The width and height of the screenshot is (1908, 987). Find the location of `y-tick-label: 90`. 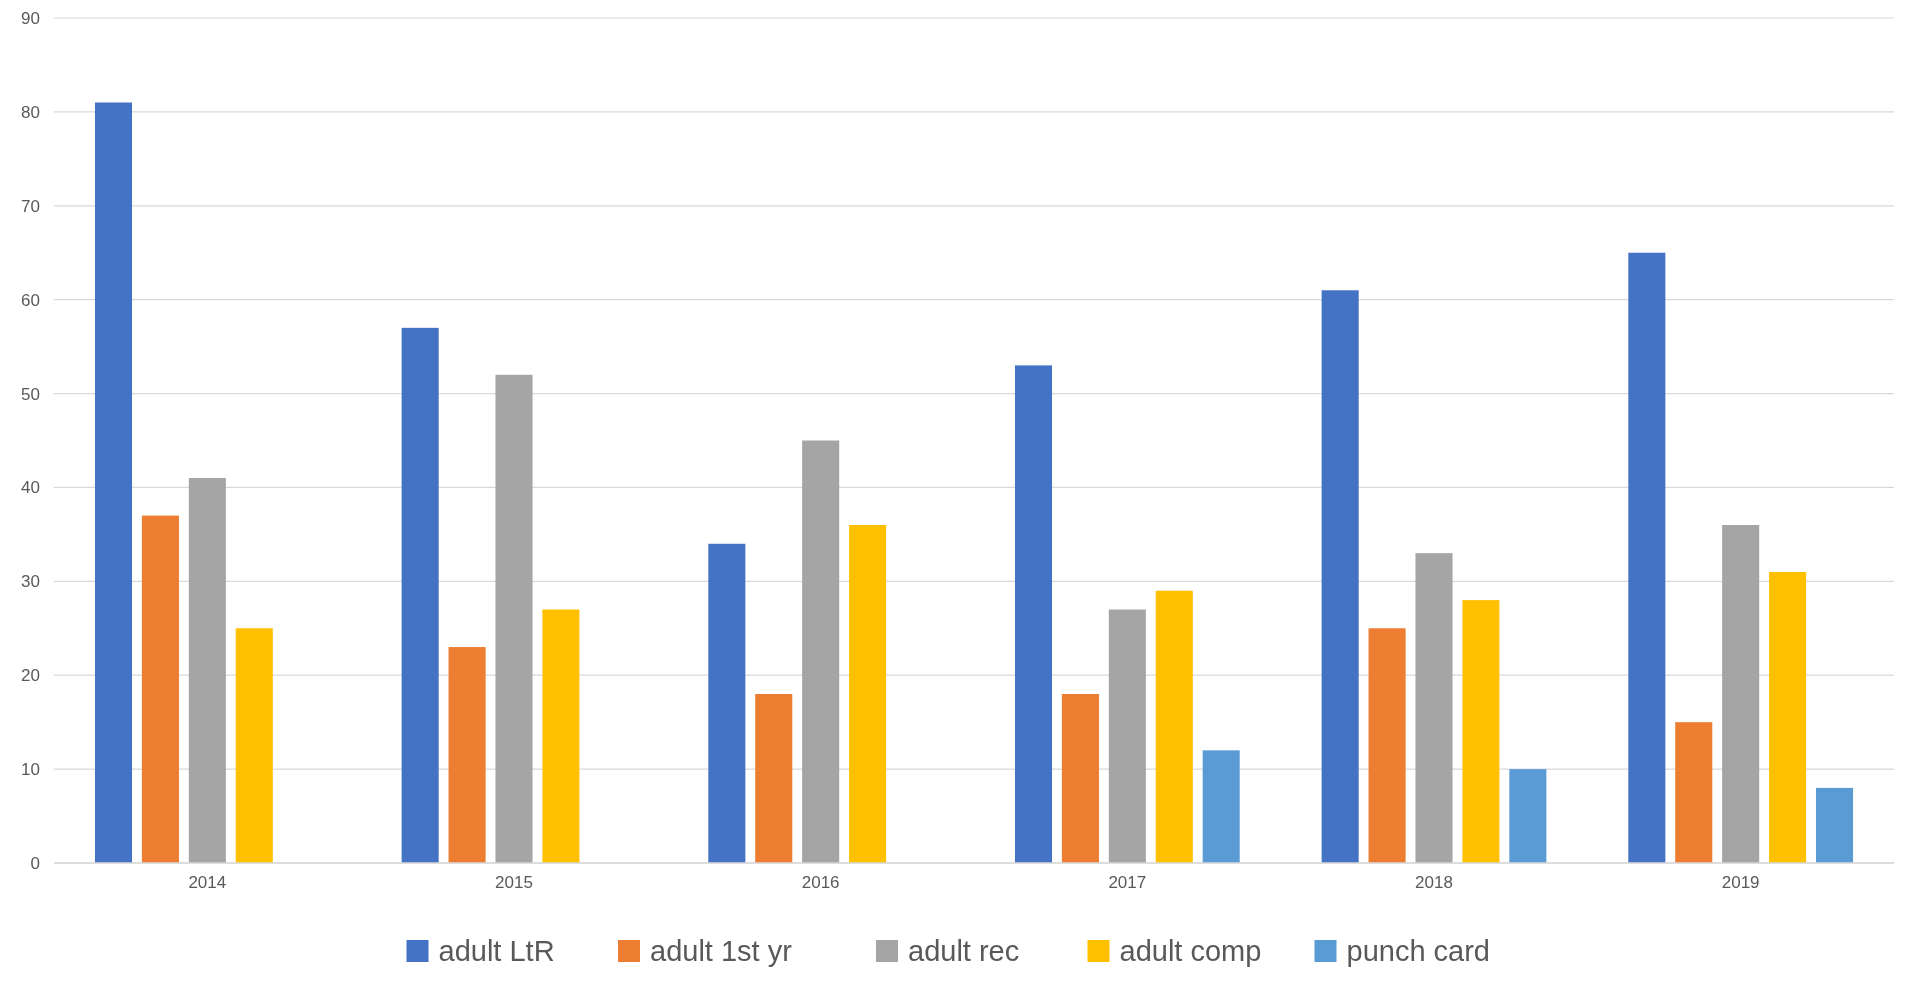

y-tick-label: 90 is located at coordinates (30, 18).